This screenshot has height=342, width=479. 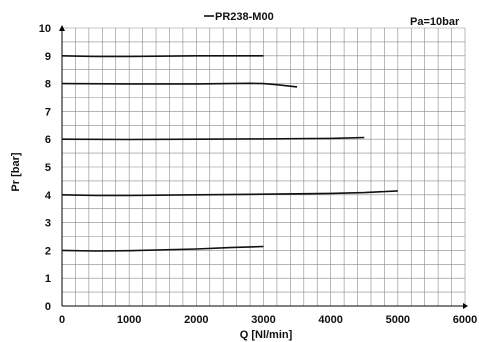 What do you see at coordinates (48, 57) in the screenshot?
I see `y-tick-label: 9` at bounding box center [48, 57].